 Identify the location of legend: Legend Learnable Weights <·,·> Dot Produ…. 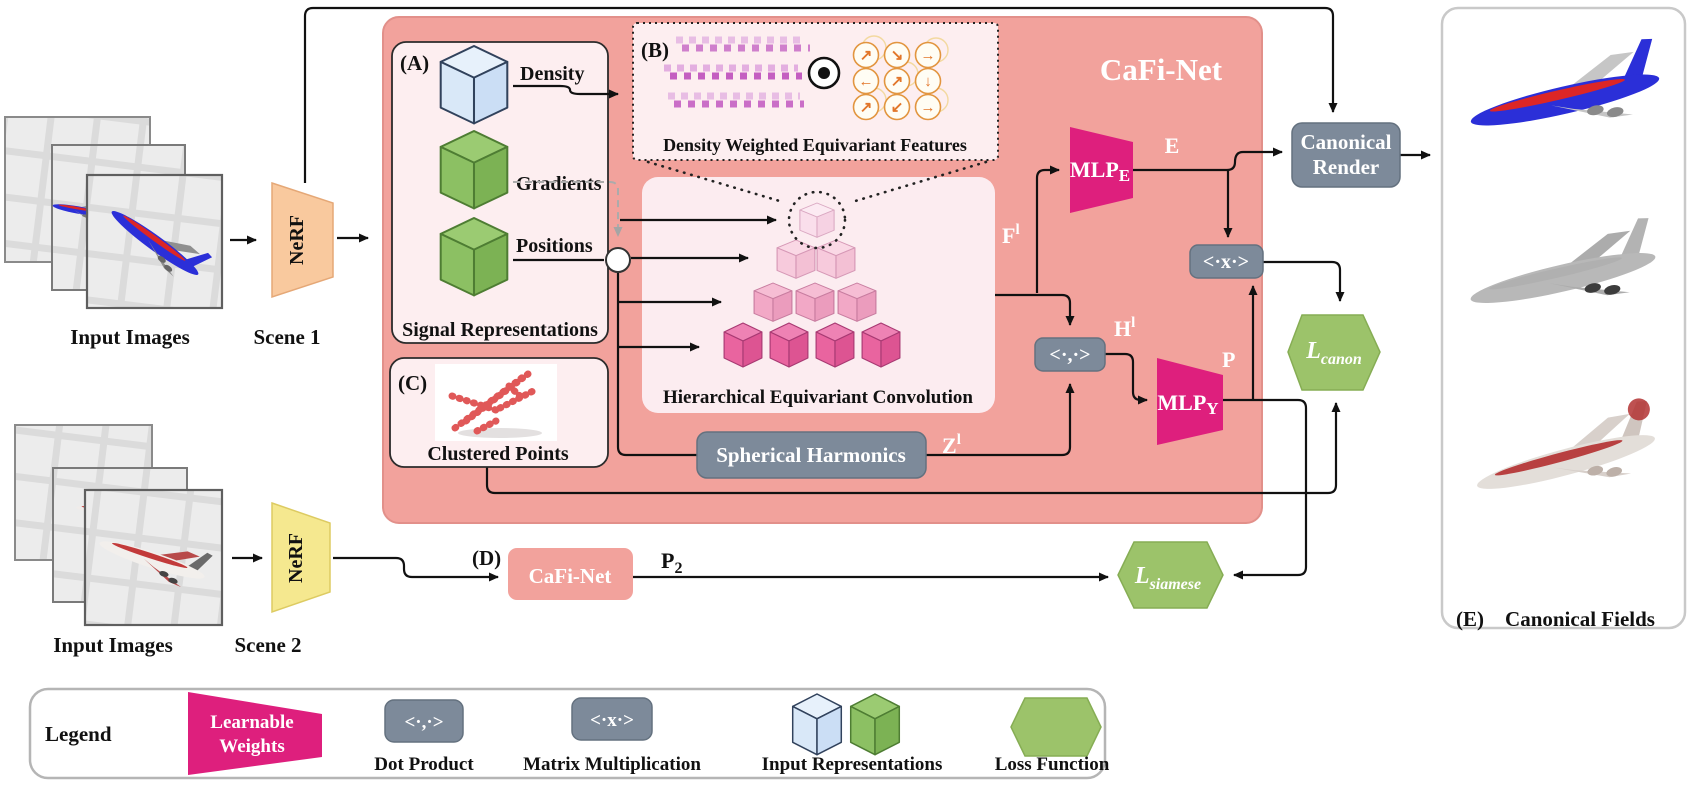
(569, 733).